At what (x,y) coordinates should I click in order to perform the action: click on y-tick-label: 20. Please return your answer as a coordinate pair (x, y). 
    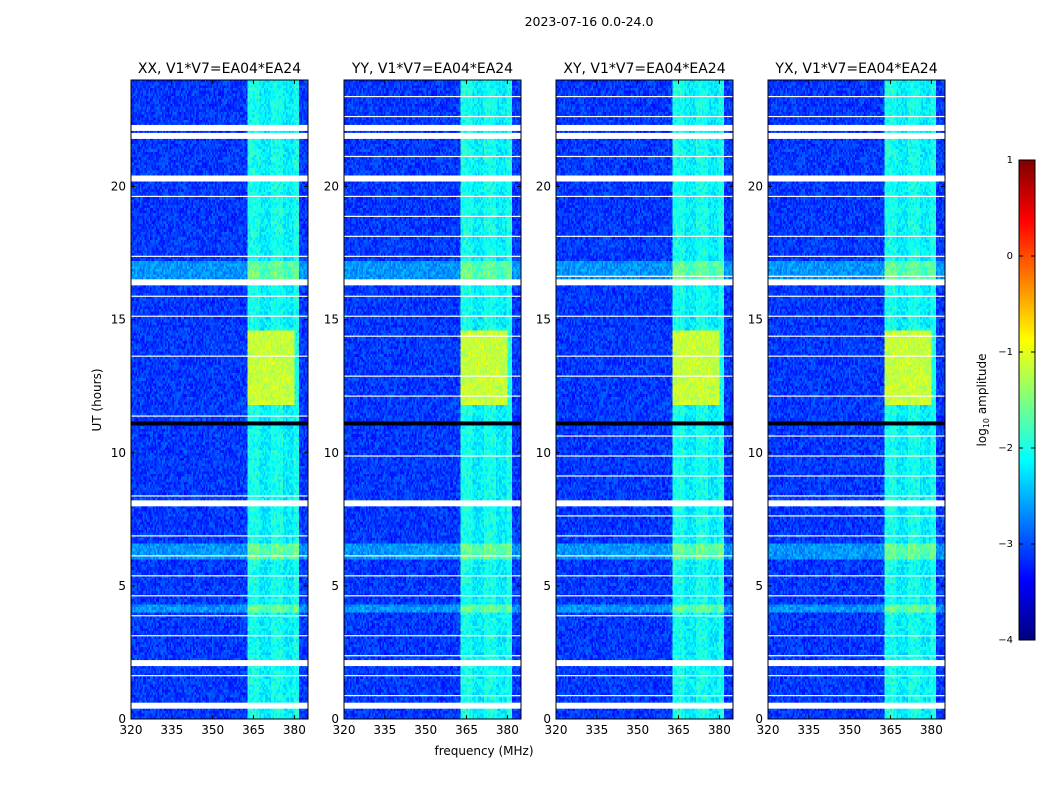
    Looking at the image, I should click on (543, 187).